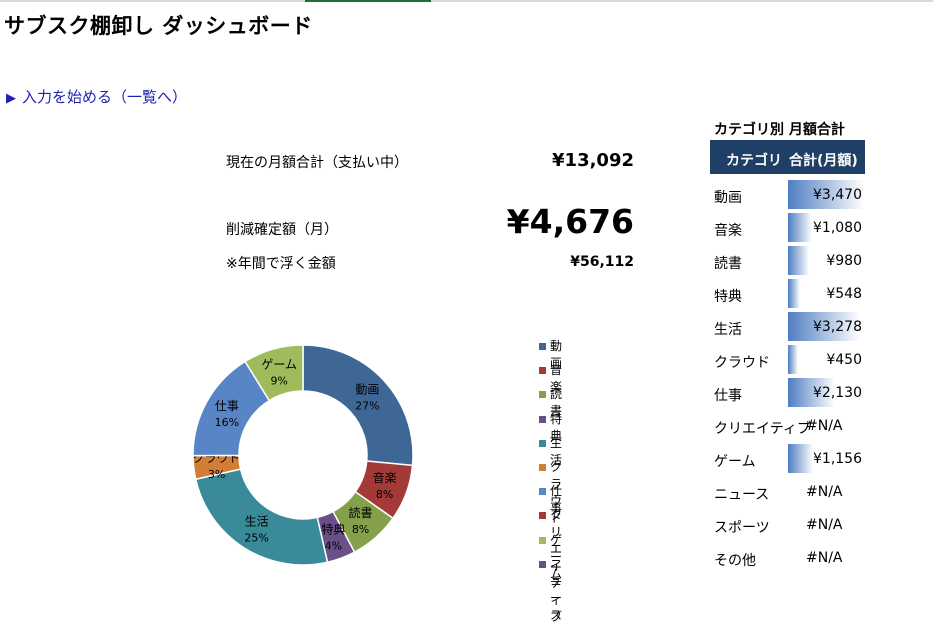 This screenshot has height=630, width=933. Describe the element at coordinates (282, 230) in the screenshot. I see `reduction-label: 削減確定額（月）` at that location.